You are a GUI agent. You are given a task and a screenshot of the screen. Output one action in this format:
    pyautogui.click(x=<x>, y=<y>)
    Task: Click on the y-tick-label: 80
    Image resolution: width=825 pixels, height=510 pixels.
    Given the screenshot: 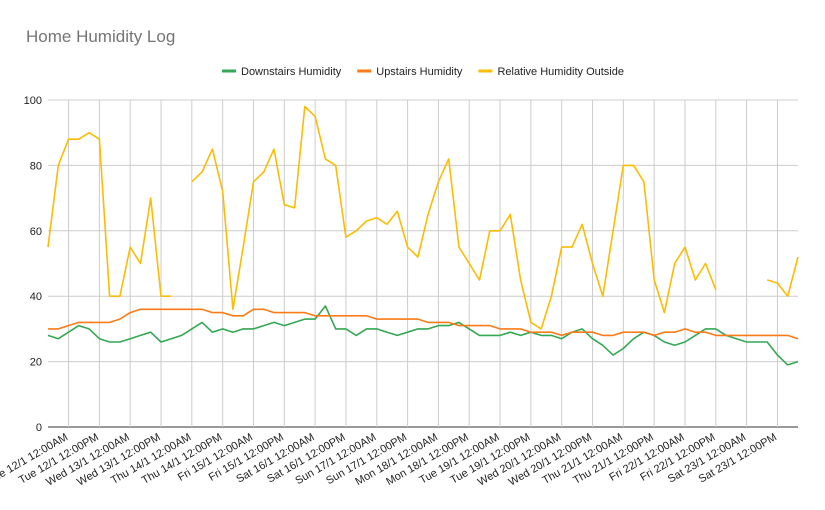 What is the action you would take?
    pyautogui.click(x=36, y=166)
    